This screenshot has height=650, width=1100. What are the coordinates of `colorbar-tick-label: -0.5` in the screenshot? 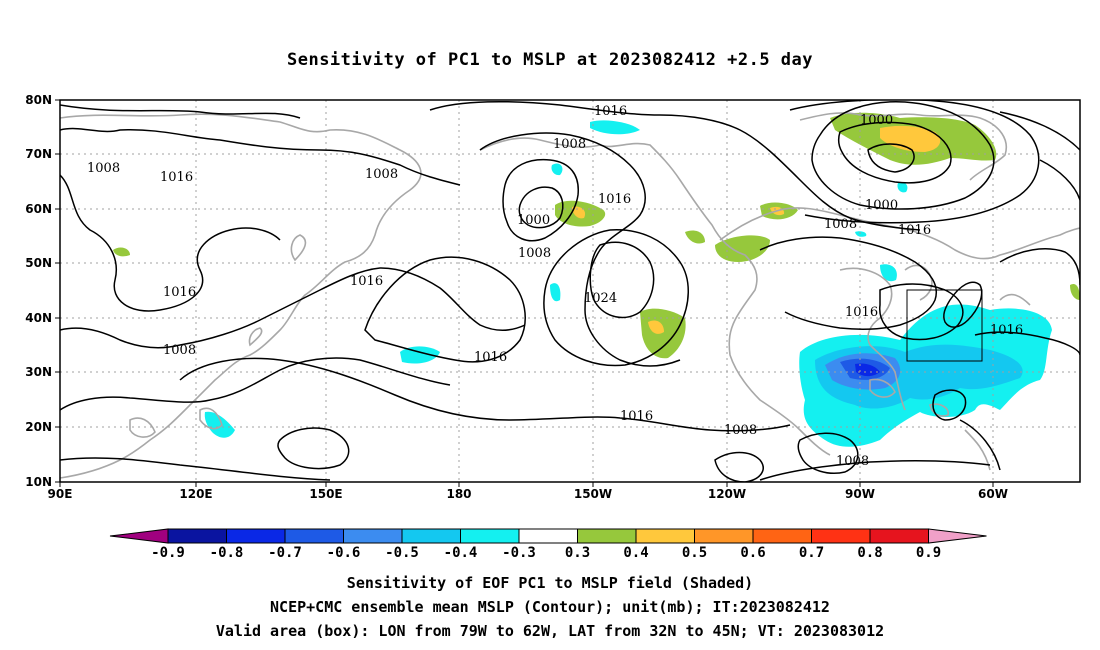 It's located at (402, 553).